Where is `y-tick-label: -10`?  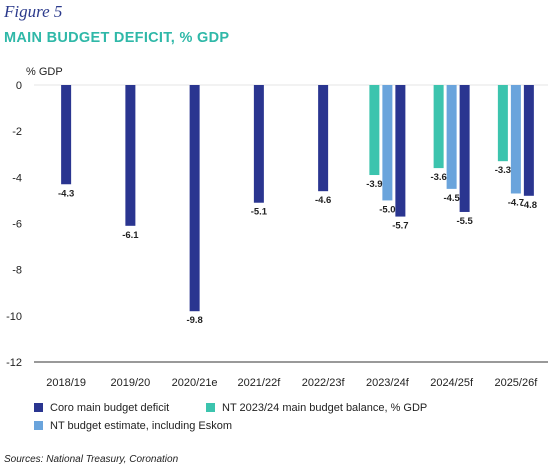 y-tick-label: -10 is located at coordinates (14, 317).